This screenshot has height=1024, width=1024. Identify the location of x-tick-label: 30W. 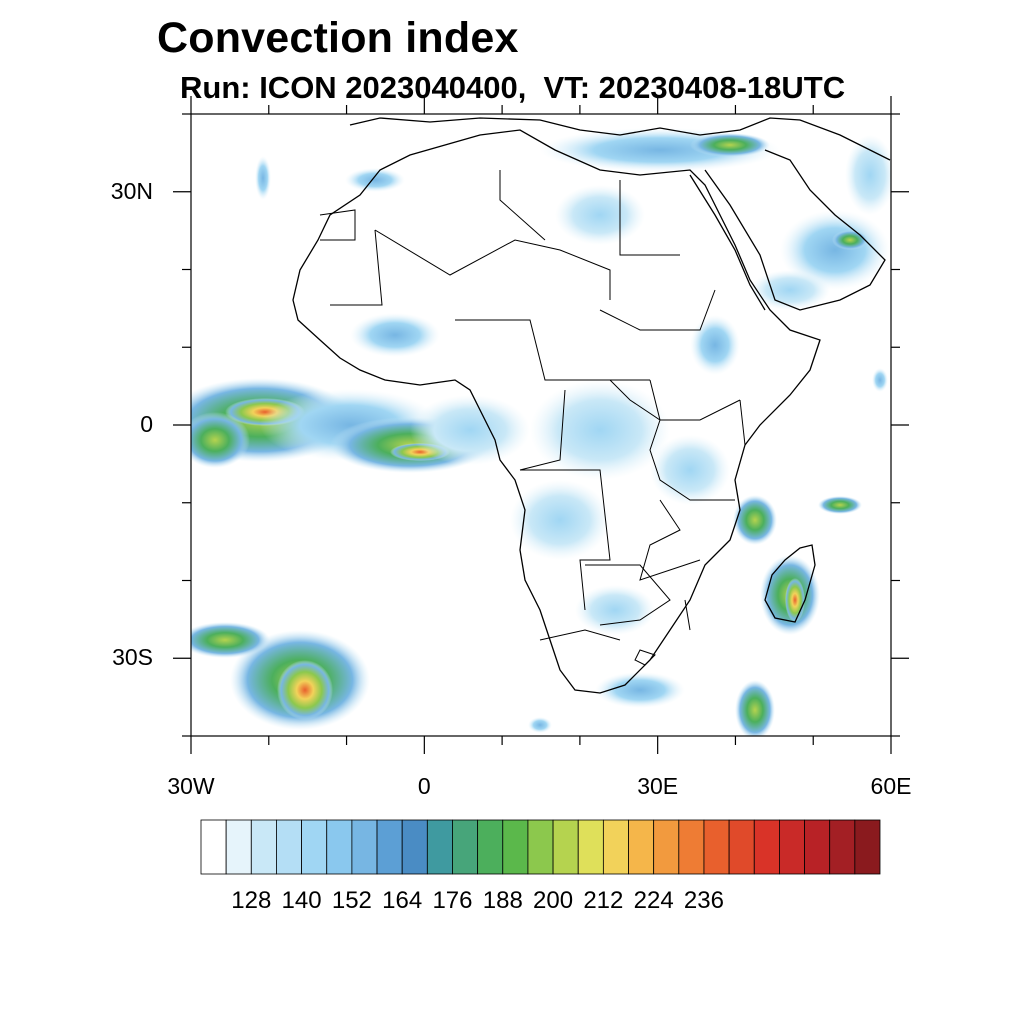
(191, 786).